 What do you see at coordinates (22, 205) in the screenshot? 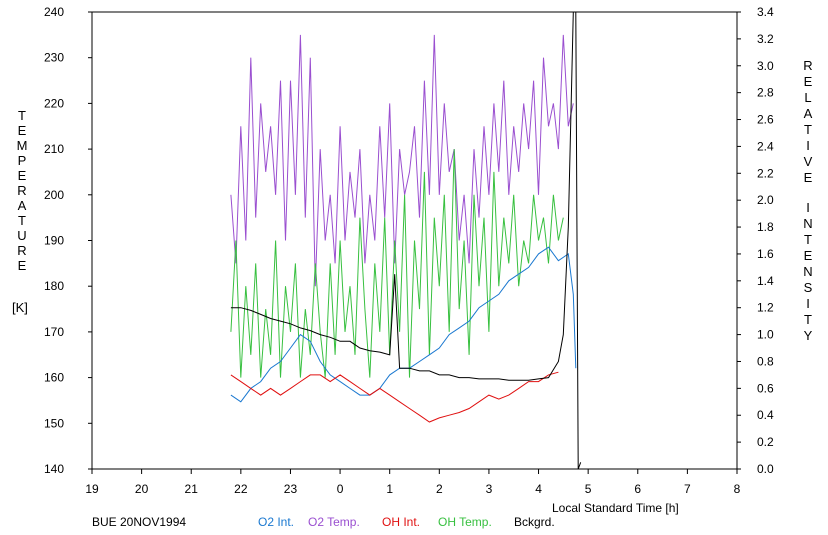
I see `left-axis-letter: A` at bounding box center [22, 205].